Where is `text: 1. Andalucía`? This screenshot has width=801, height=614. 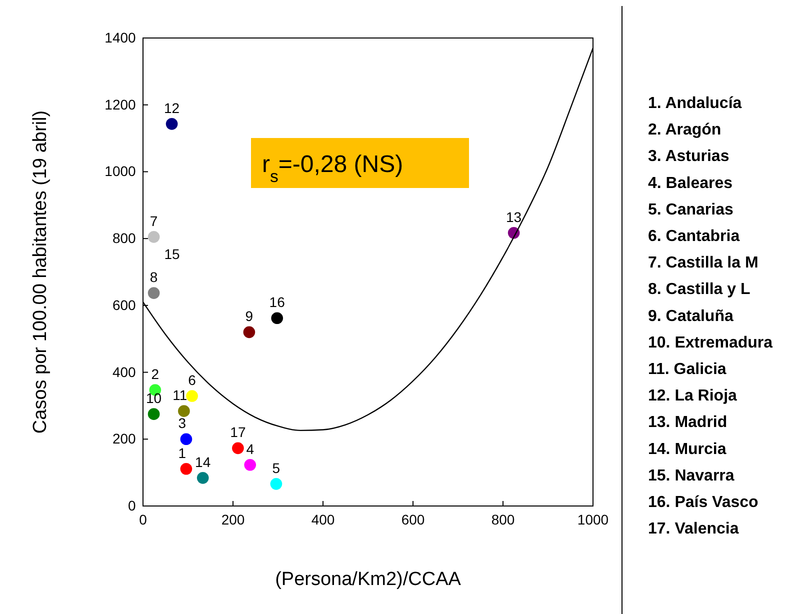 text: 1. Andalucía is located at coordinates (695, 103).